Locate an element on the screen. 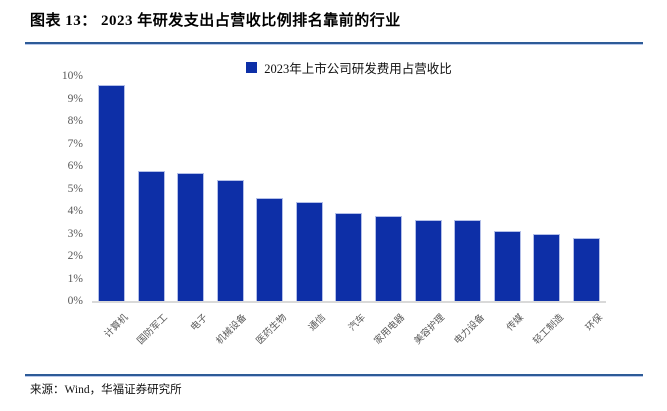  source-note: 来源：Wind，华福证券研究所 is located at coordinates (106, 390).